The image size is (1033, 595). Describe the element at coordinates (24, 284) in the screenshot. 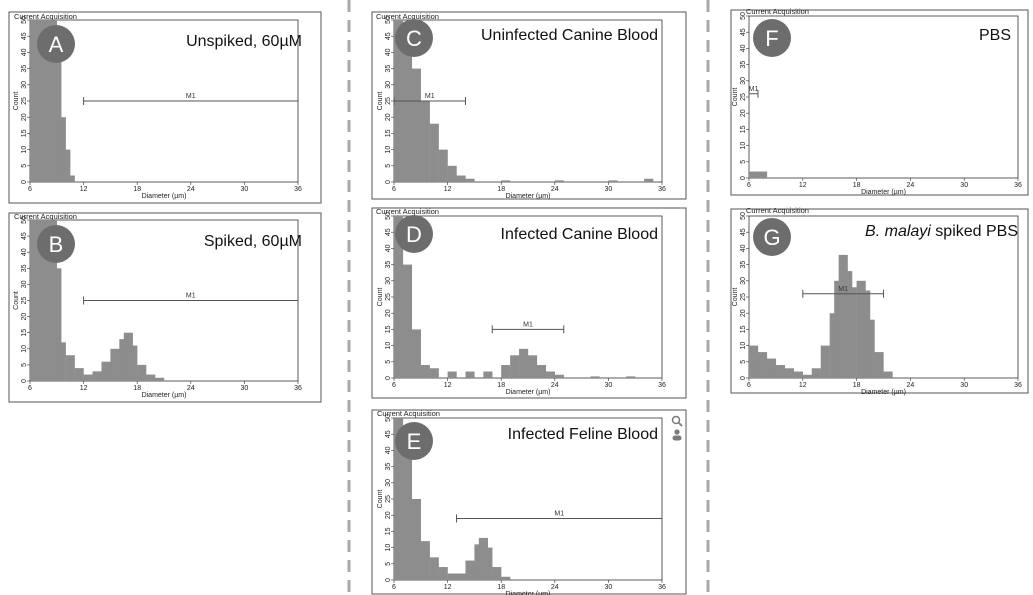

I see `y-tick-label: 30` at that location.